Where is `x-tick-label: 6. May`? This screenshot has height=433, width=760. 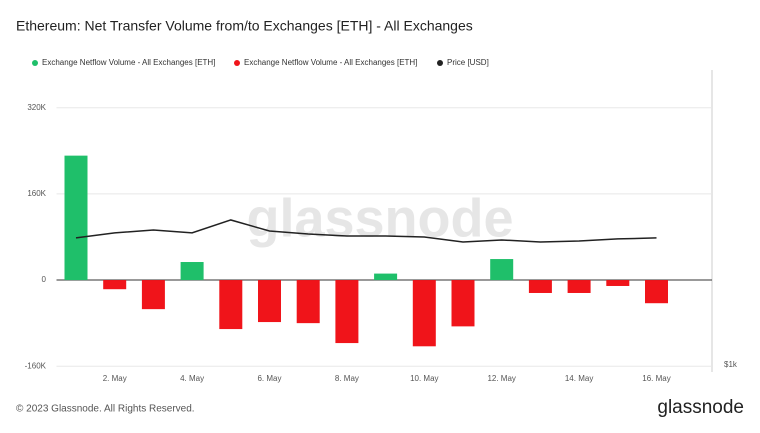 x-tick-label: 6. May is located at coordinates (269, 378).